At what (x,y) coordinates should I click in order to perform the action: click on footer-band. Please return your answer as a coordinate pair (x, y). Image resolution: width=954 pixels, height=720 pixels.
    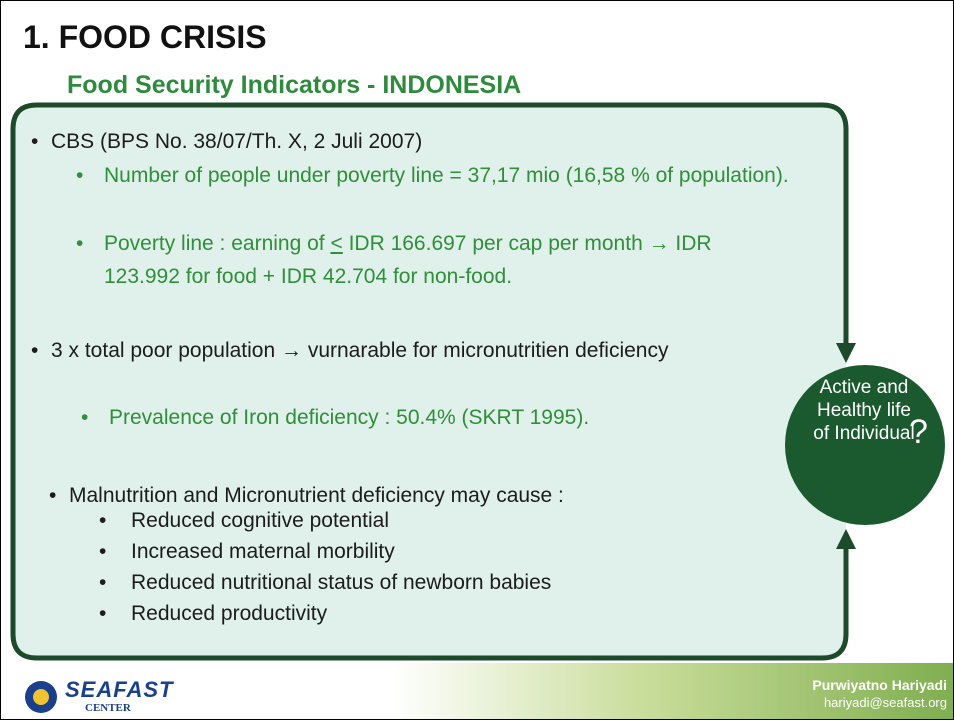
    Looking at the image, I should click on (672, 691).